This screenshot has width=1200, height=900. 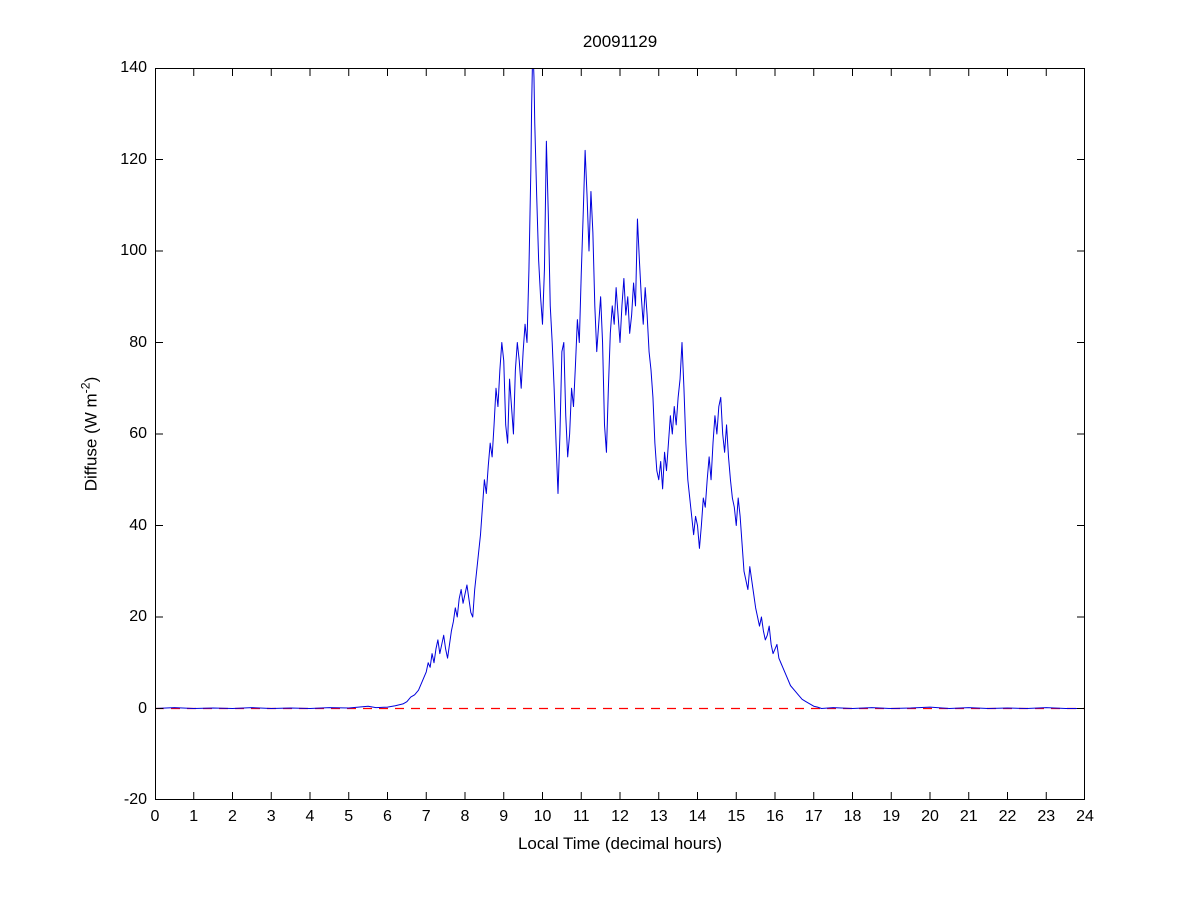 What do you see at coordinates (1046, 816) in the screenshot?
I see `x-tick-label: 23` at bounding box center [1046, 816].